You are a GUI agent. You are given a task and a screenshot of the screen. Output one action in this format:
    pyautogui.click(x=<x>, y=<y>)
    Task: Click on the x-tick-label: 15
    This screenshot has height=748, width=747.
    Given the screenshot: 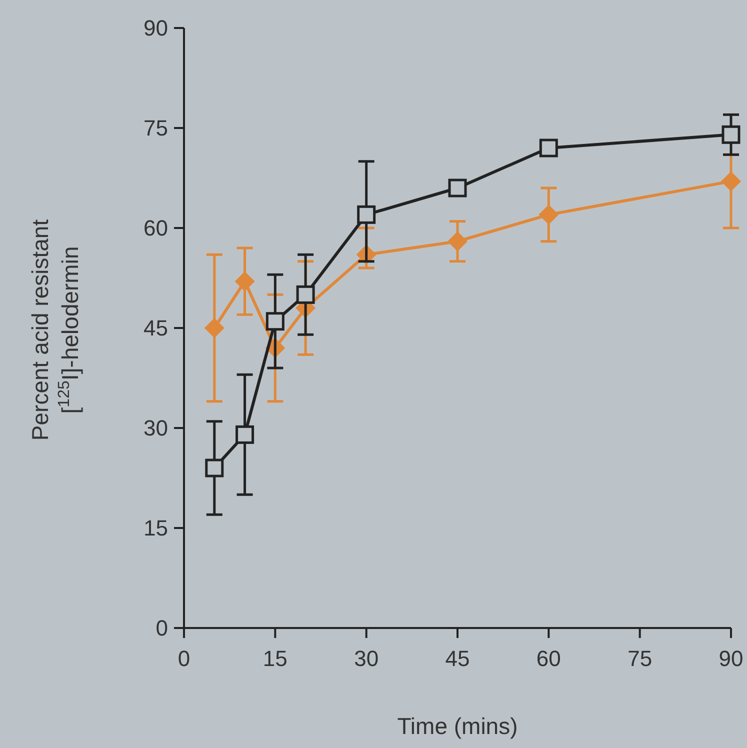 What is the action you would take?
    pyautogui.click(x=275, y=658)
    